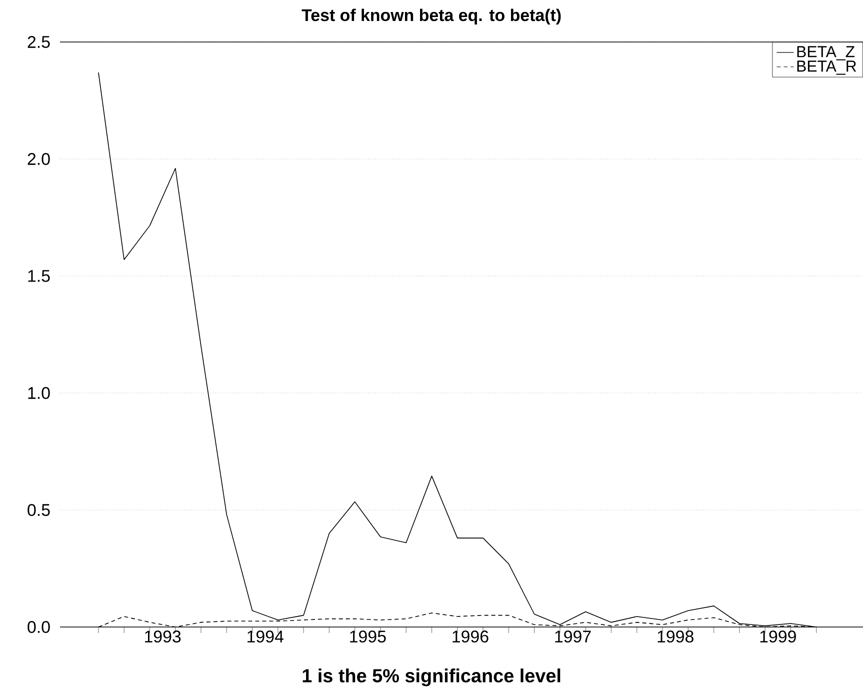 Image resolution: width=863 pixels, height=696 pixels. What do you see at coordinates (39, 158) in the screenshot?
I see `y-tick-label: 2.0` at bounding box center [39, 158].